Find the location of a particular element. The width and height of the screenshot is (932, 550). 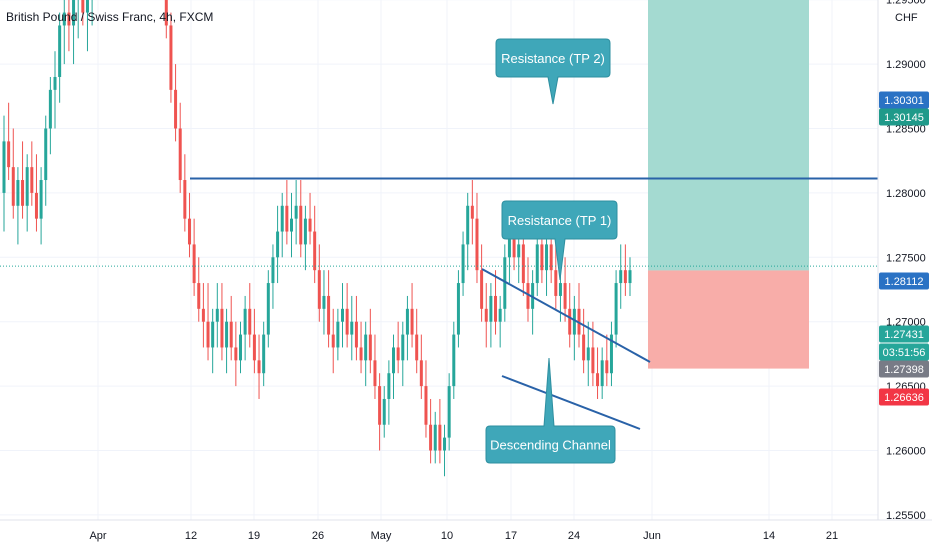

price-tag: 1.30301 is located at coordinates (904, 100).